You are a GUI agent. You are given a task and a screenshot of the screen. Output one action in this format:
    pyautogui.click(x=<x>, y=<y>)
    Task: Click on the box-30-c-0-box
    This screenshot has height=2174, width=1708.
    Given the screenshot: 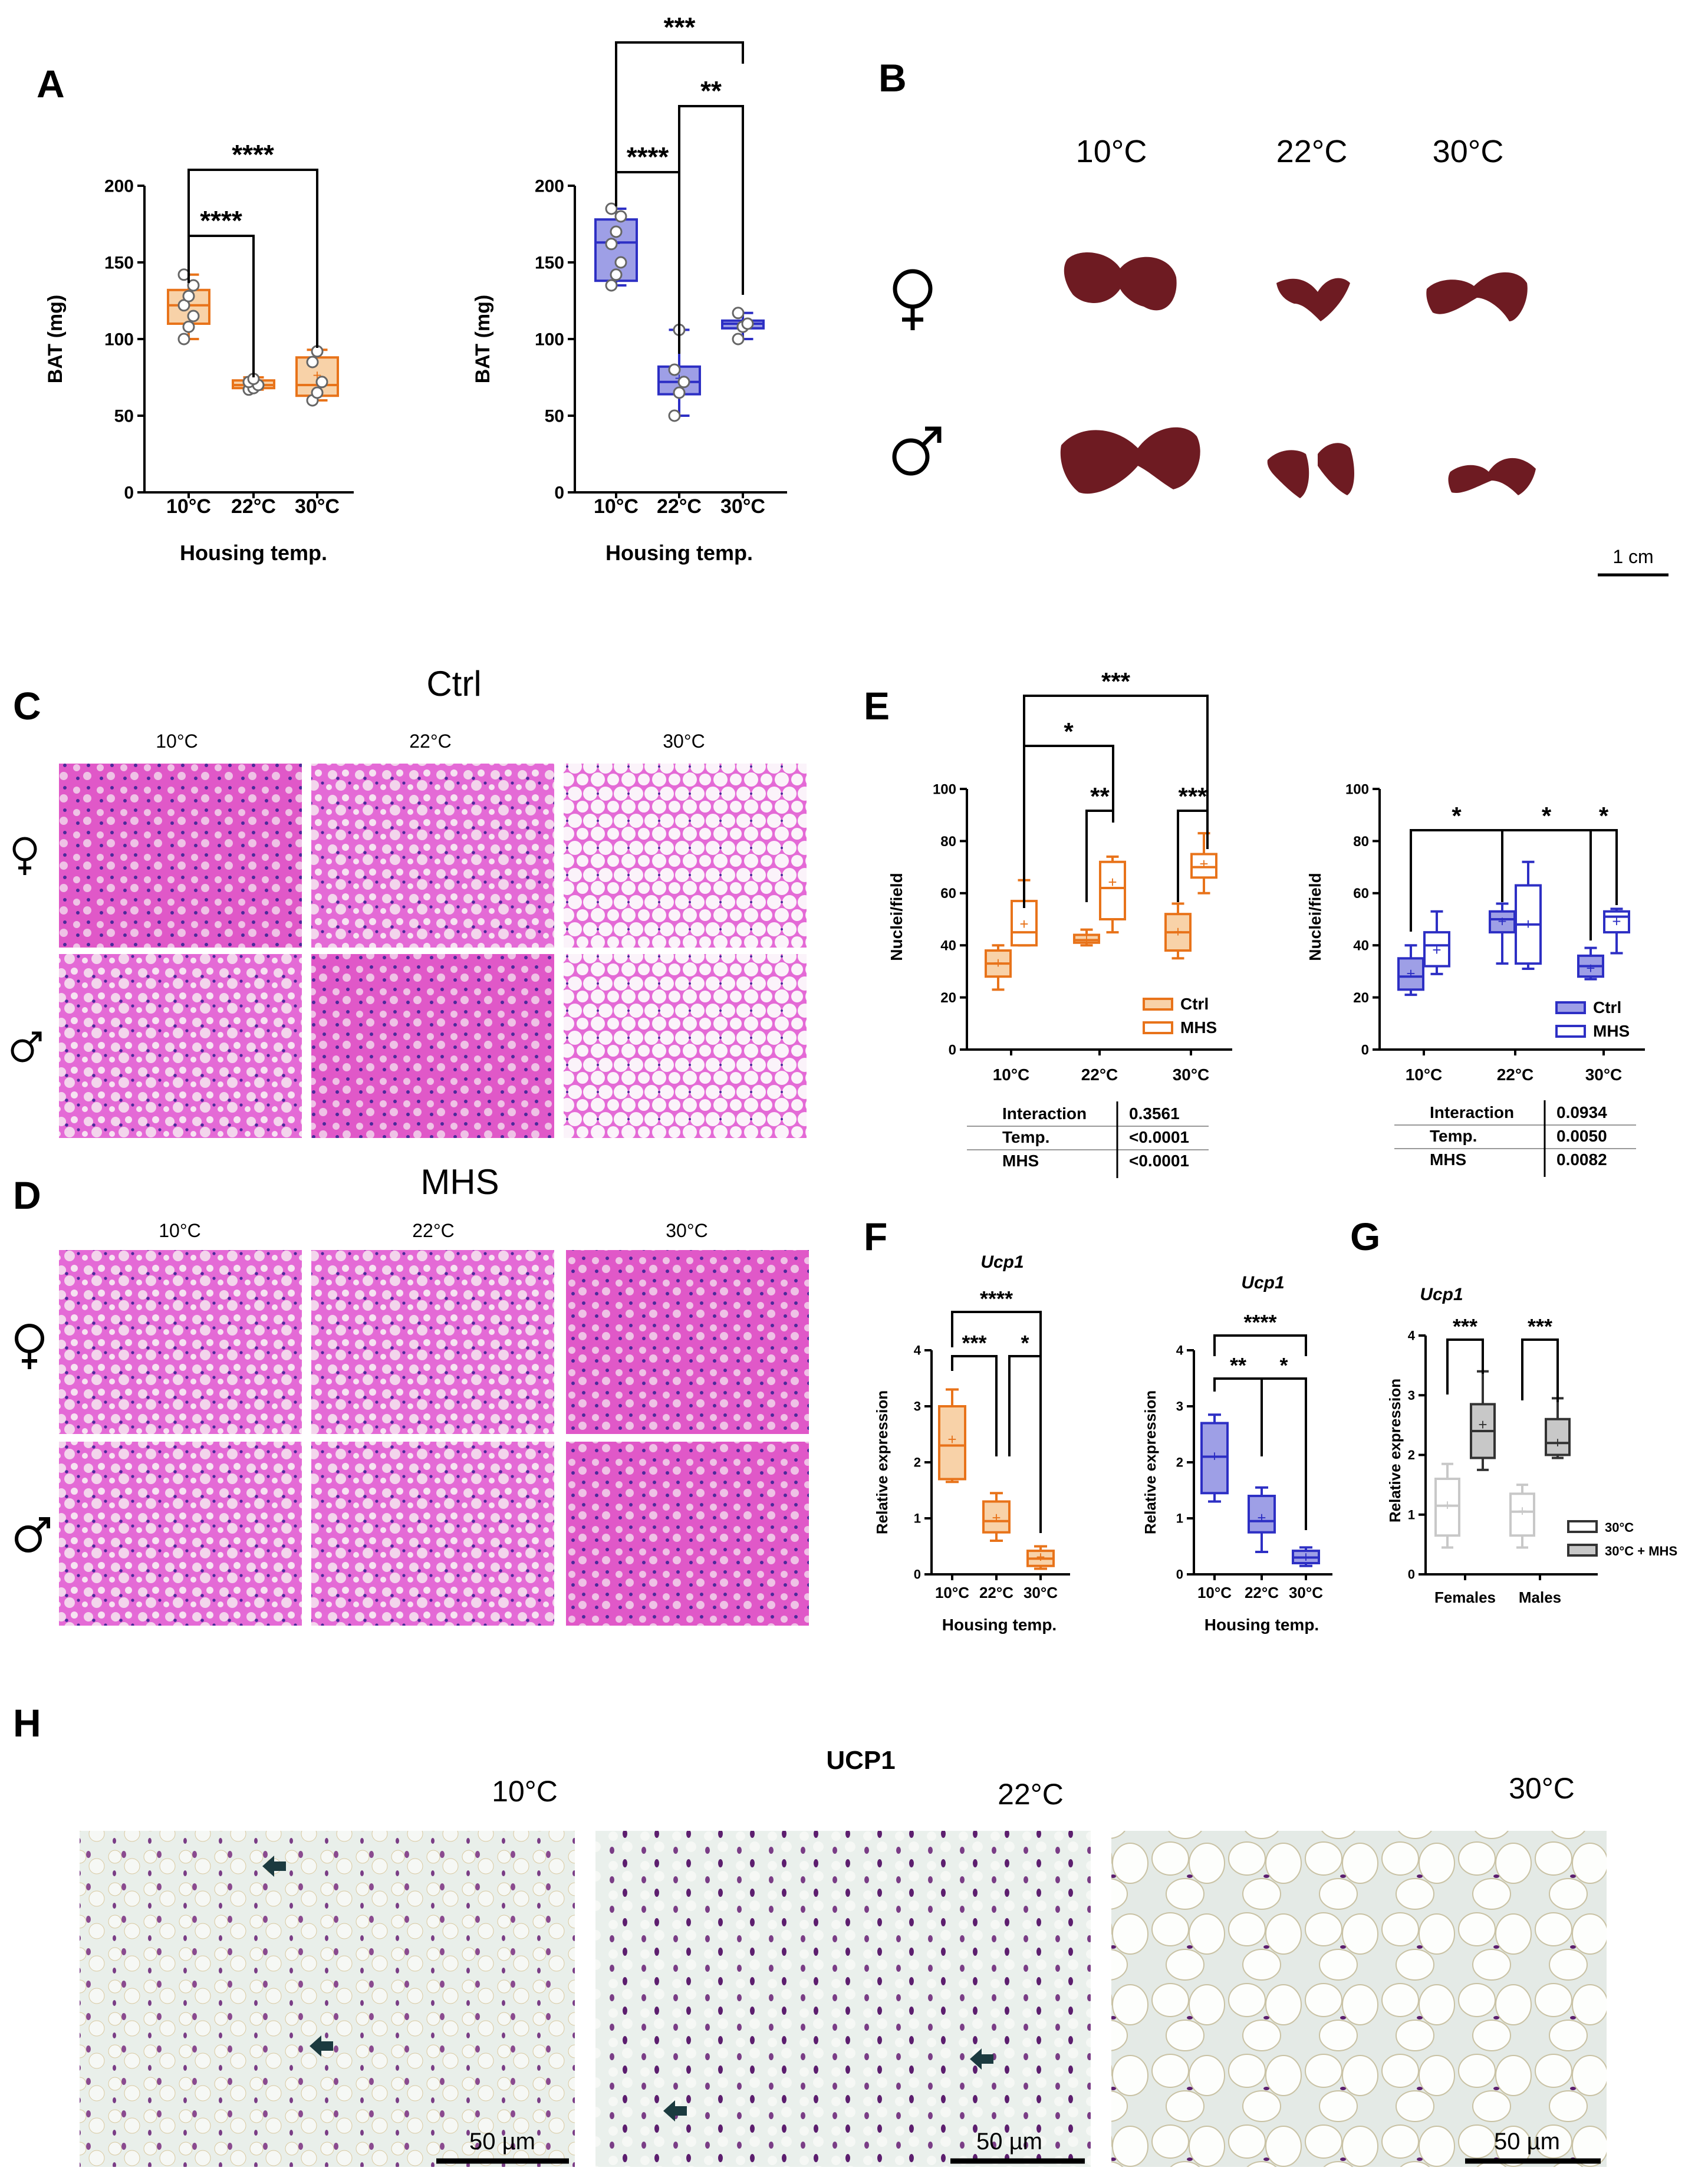 What is the action you would take?
    pyautogui.click(x=1447, y=1507)
    